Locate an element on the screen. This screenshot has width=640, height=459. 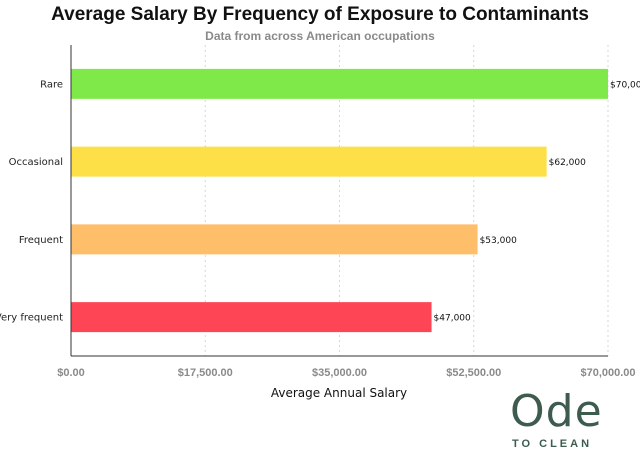
value-label: $53,000 is located at coordinates (498, 241).